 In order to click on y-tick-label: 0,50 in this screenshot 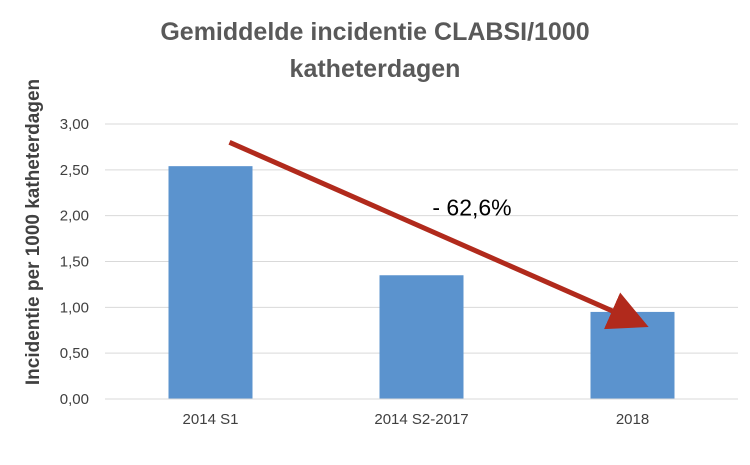, I will do `click(74, 353)`.